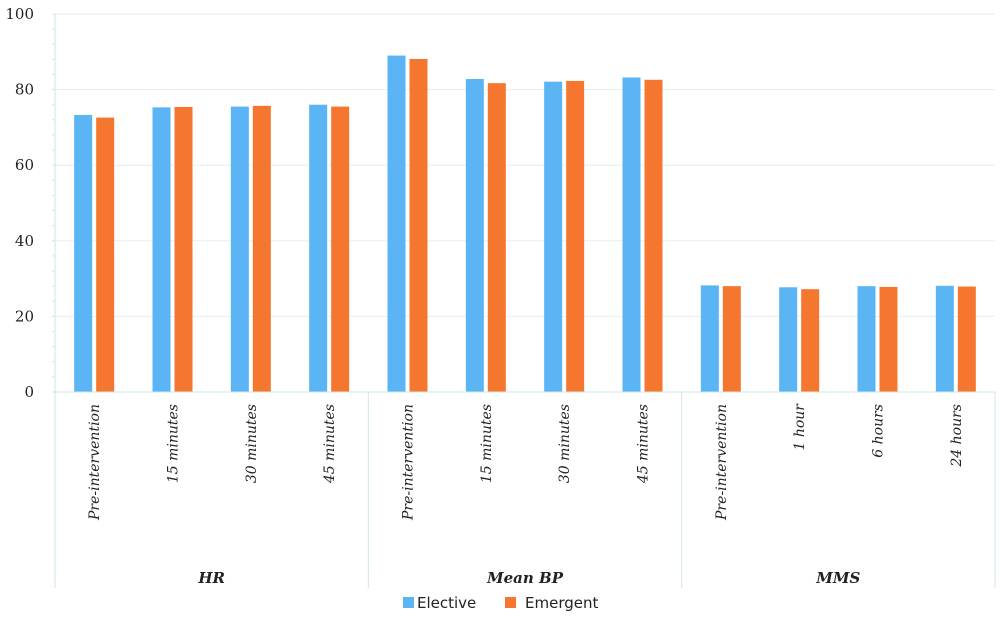 This screenshot has width=1000, height=621. I want to click on group-label: Mean BP, so click(525, 578).